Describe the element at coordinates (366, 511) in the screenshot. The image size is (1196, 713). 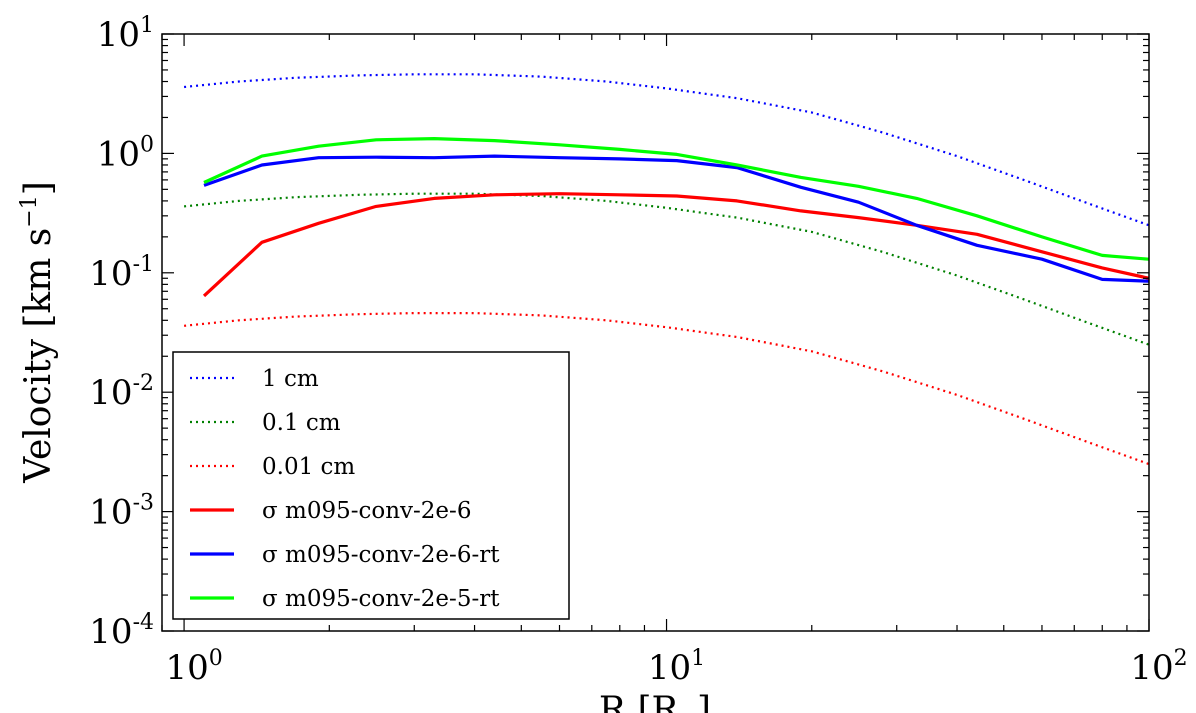
I see `legend-label-3: σ m095-conv-2e-6` at that location.